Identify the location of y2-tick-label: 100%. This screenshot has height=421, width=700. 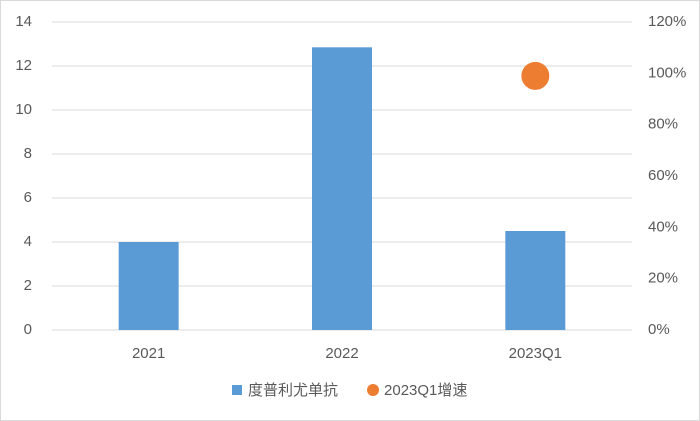
(667, 72).